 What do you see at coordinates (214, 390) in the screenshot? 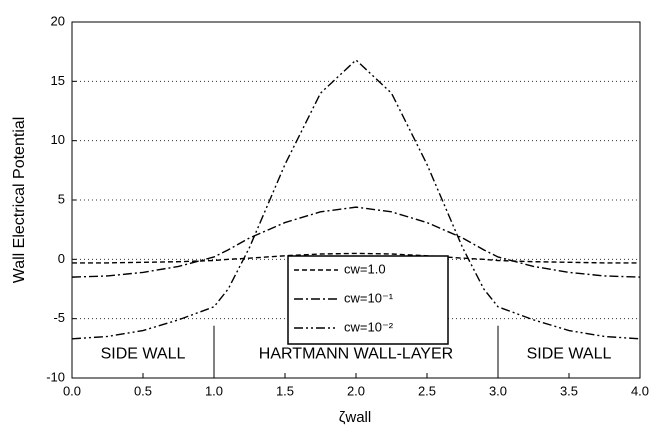
I see `x-tick-label: 1.0` at bounding box center [214, 390].